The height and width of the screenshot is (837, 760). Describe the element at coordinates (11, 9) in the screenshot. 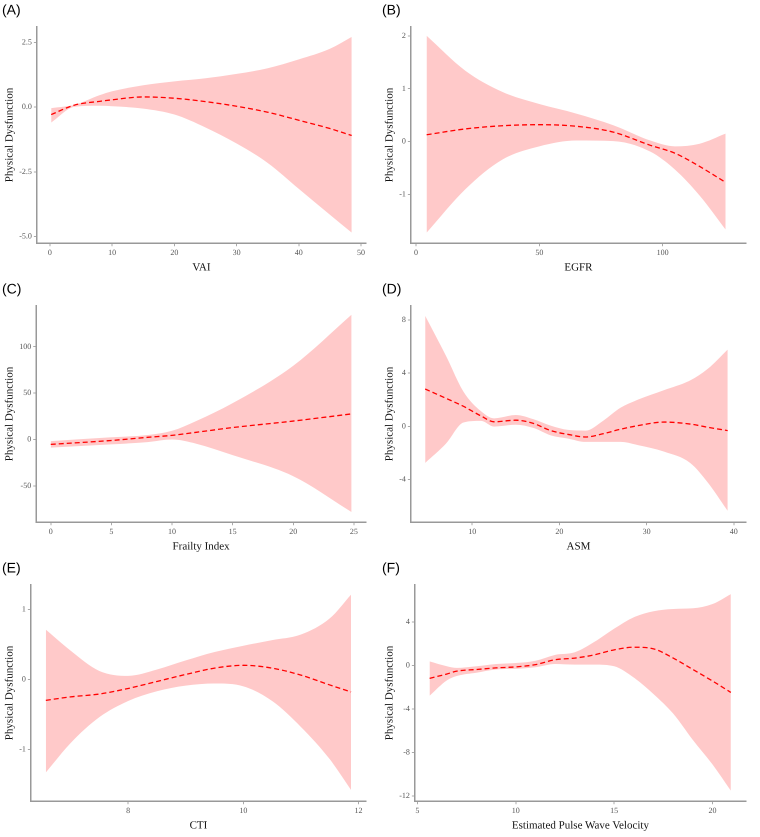

I see `chart-title: (A)` at that location.